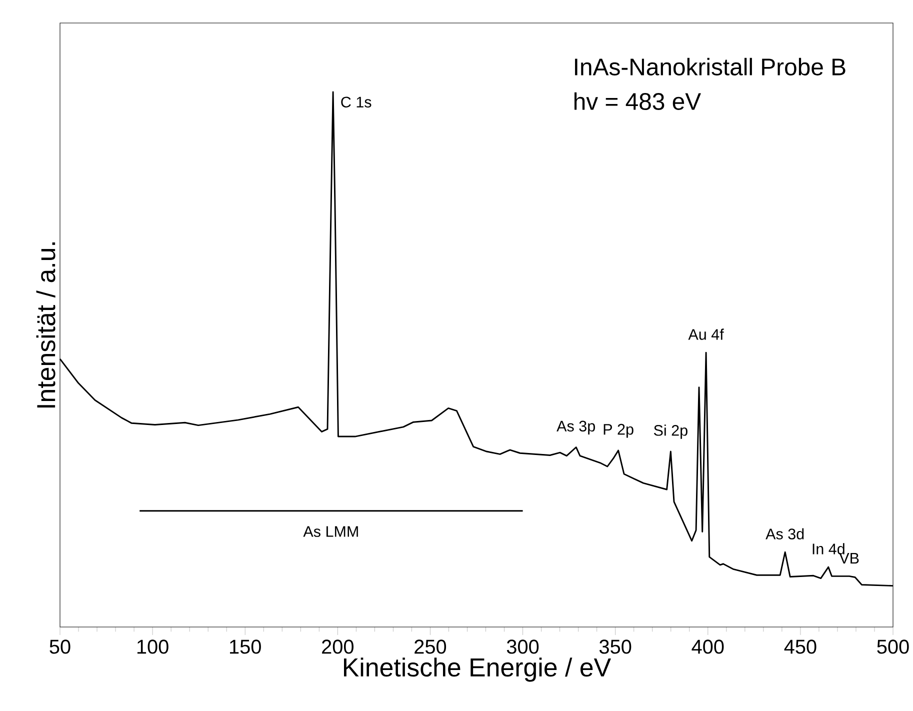  What do you see at coordinates (828, 548) in the screenshot?
I see `annotation: In 4d` at bounding box center [828, 548].